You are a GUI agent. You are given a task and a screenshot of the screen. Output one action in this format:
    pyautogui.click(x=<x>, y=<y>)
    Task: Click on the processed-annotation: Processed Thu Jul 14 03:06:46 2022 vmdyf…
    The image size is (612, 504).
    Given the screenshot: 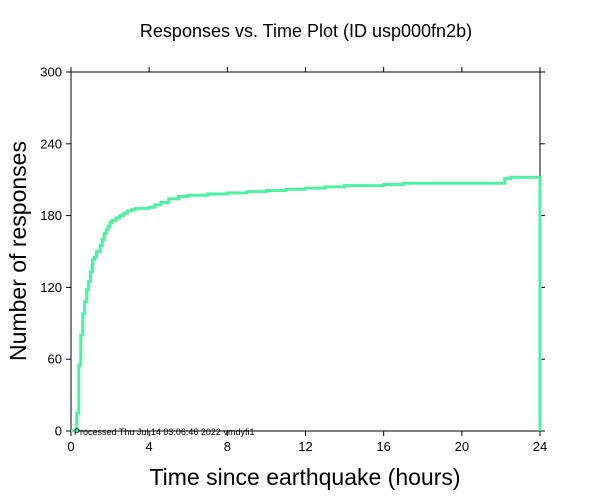 What is the action you would take?
    pyautogui.click(x=164, y=432)
    